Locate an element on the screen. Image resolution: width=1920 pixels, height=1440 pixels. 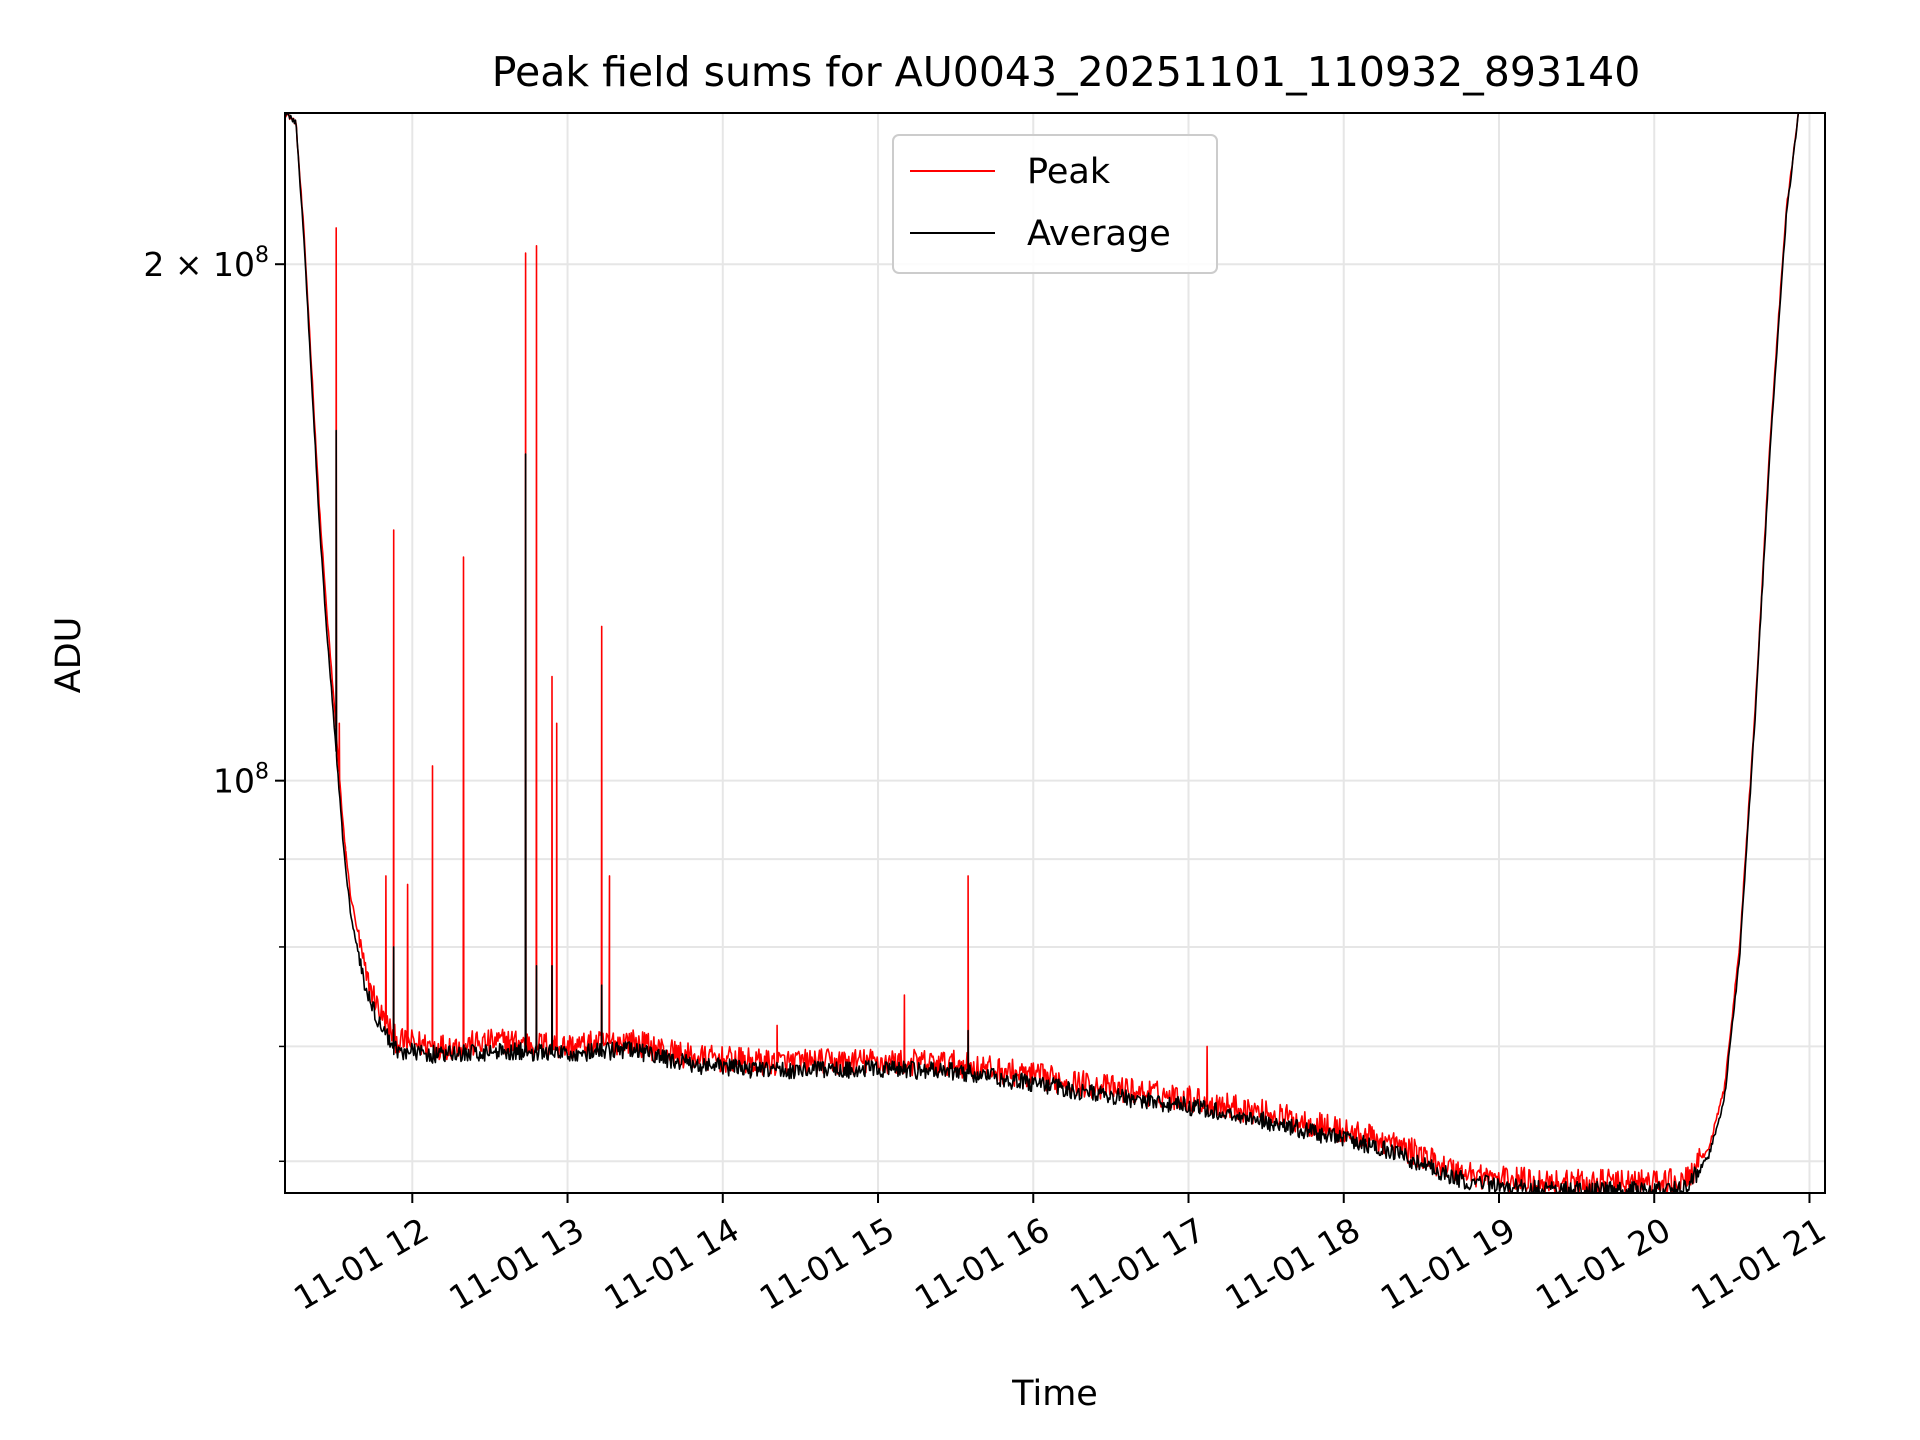
y-tick-label: 2 × 108 is located at coordinates (206, 263).